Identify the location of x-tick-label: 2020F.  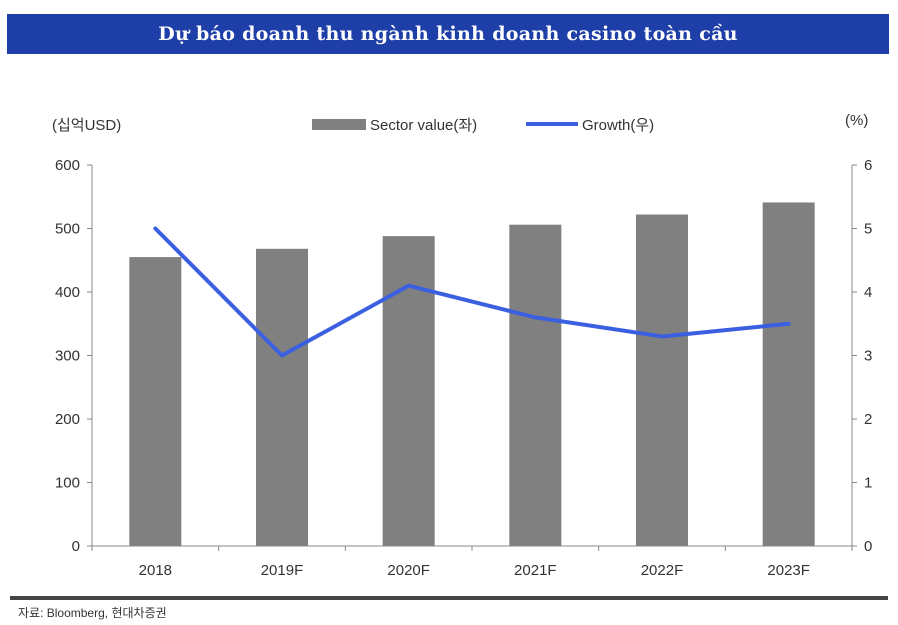
(408, 570).